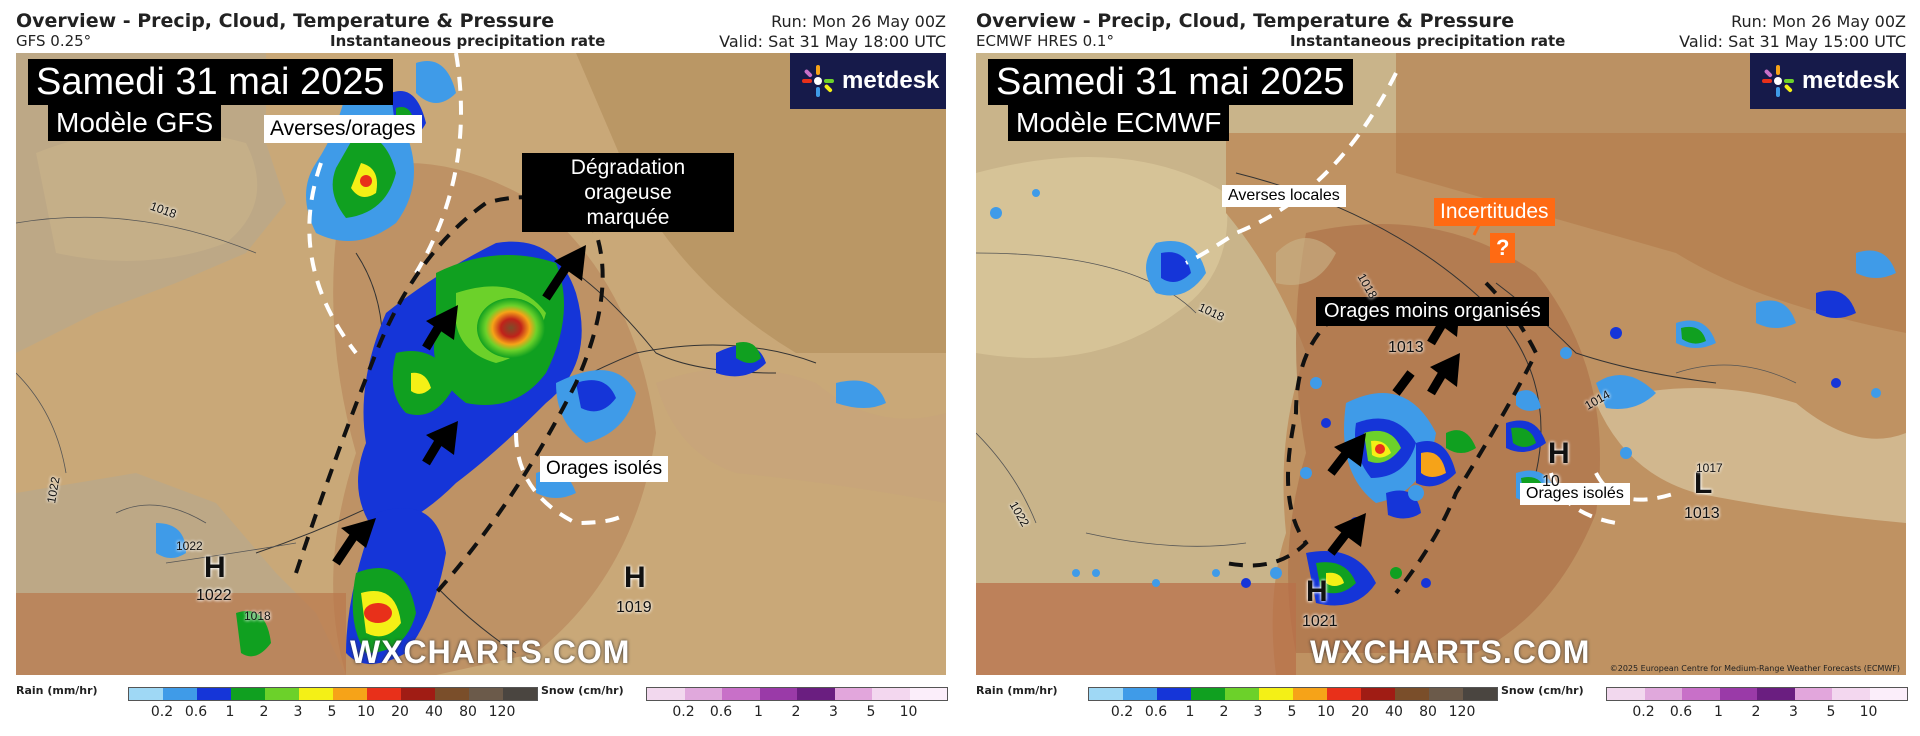  Describe the element at coordinates (189, 546) in the screenshot. I see `isobar-label-1022b: 1022` at that location.